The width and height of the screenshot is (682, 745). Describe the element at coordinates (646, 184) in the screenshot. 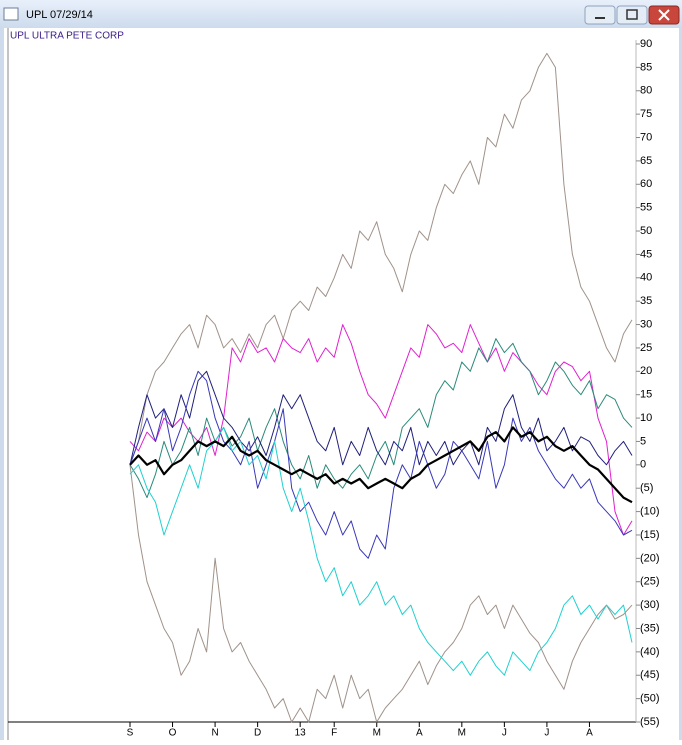

I see `y-tick-label: 60` at that location.